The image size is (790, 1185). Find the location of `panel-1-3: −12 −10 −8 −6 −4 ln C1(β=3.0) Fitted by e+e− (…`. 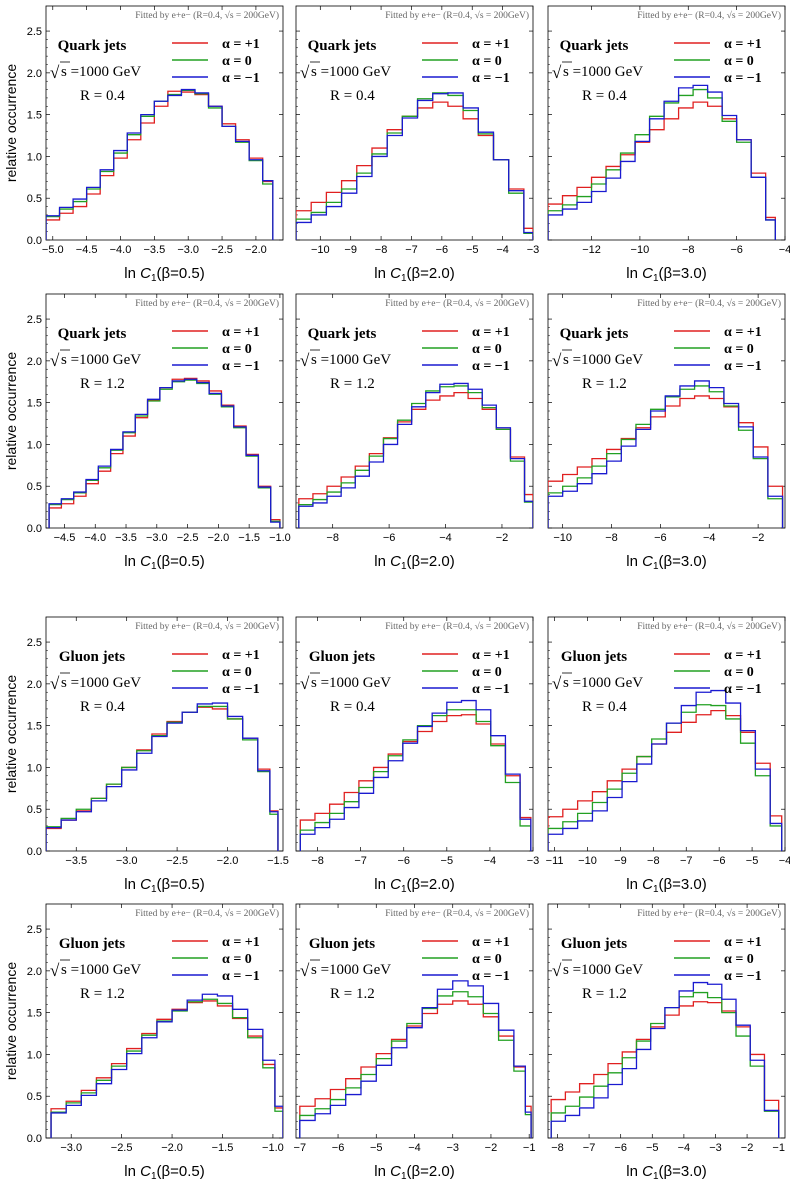

panel-1-3: −12 −10 −8 −6 −4 ln C1(β=3.0) Fitted by e+e− (… is located at coordinates (668, 144).